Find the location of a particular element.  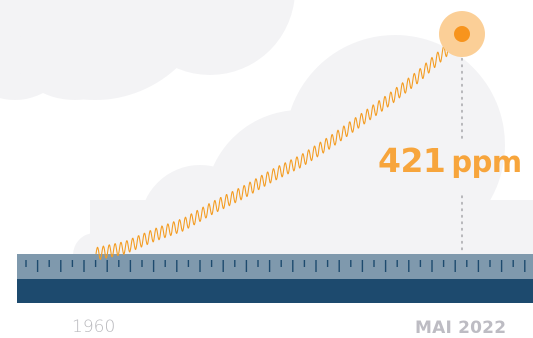

ruler-ticks is located at coordinates (275, 266).